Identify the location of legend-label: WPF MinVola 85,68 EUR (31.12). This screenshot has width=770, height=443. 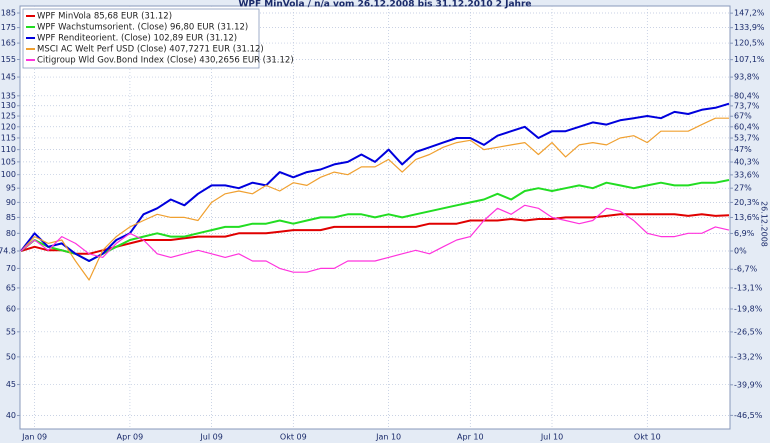
(104, 17).